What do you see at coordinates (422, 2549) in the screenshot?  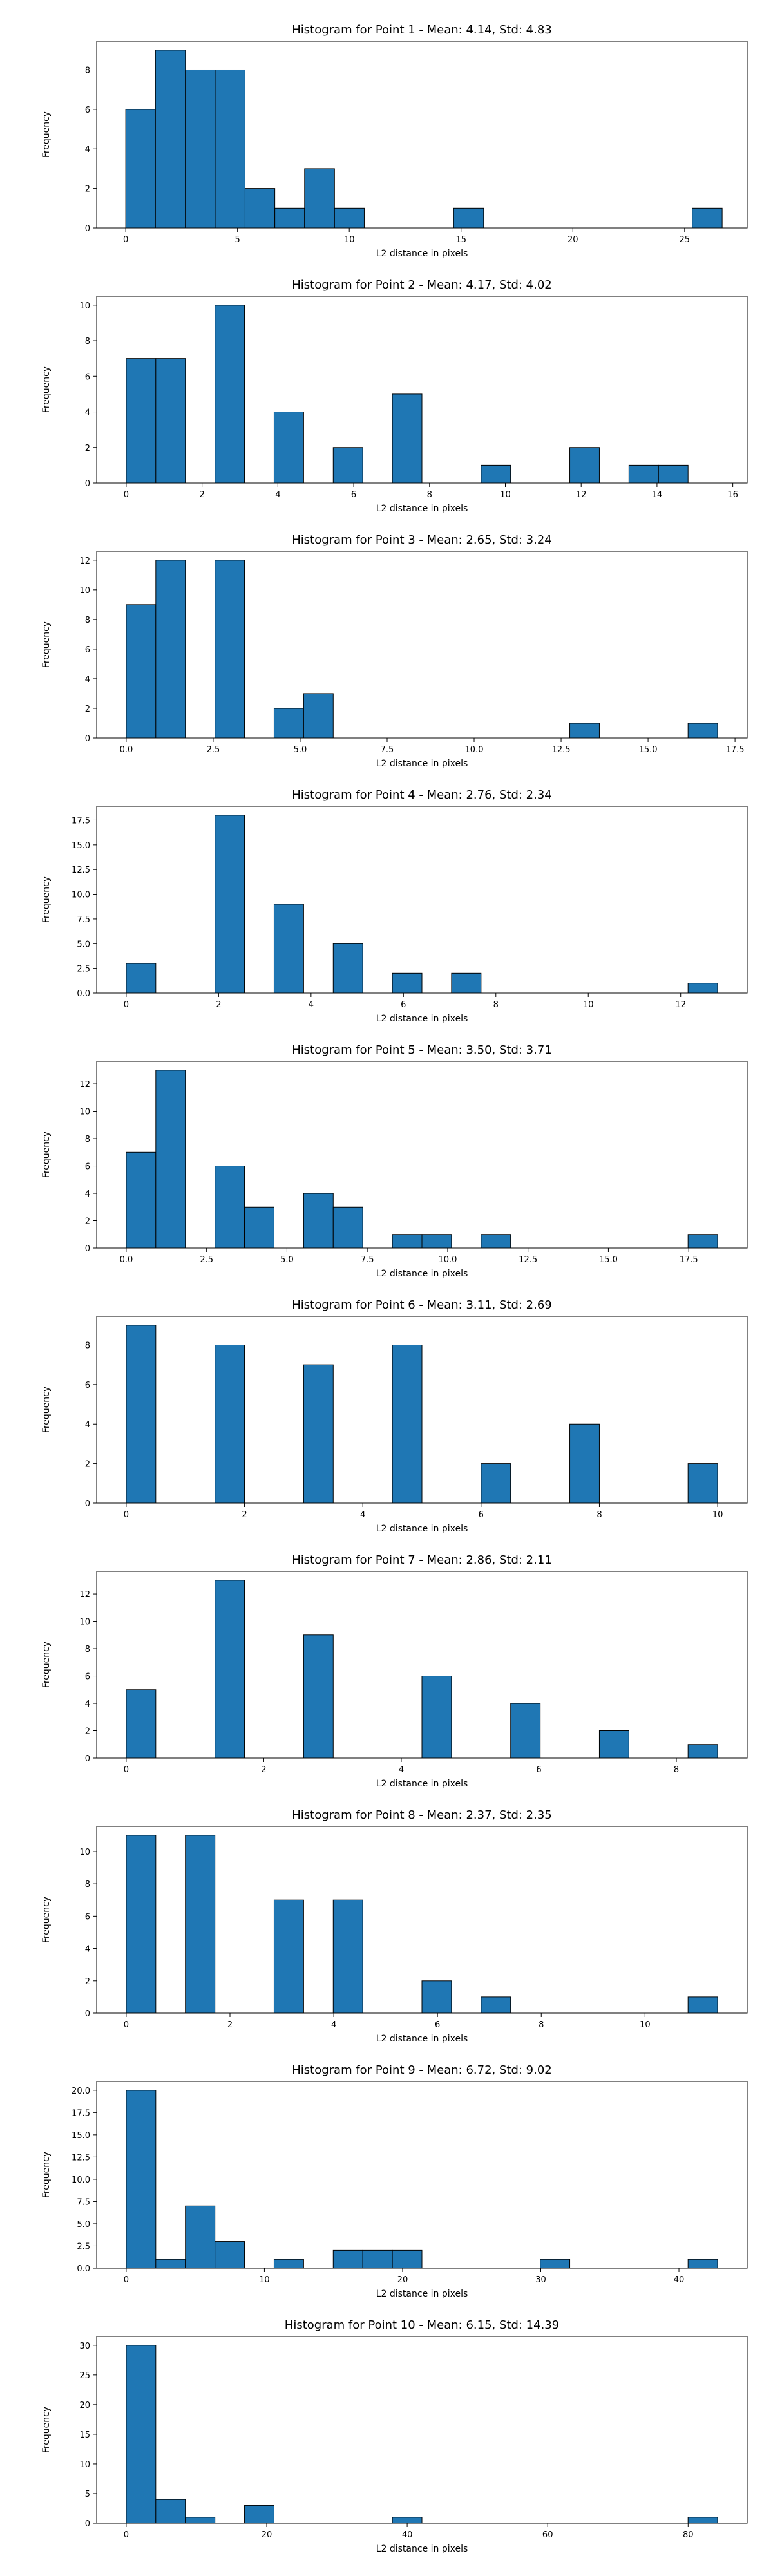 I see `x-axis-label-10: L2 distance in pixels` at bounding box center [422, 2549].